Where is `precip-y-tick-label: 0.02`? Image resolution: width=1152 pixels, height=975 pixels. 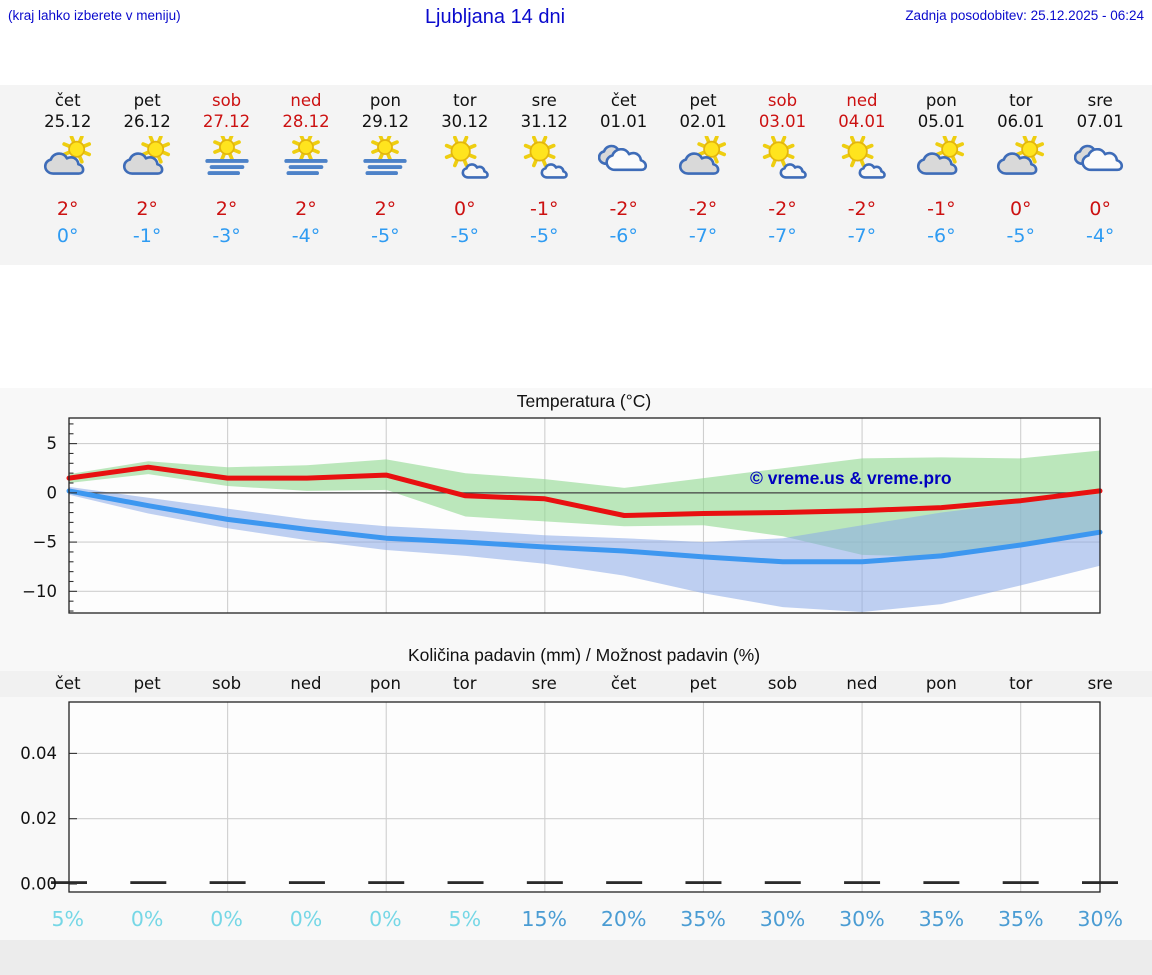
precip-y-tick-label: 0.02 is located at coordinates (38, 818).